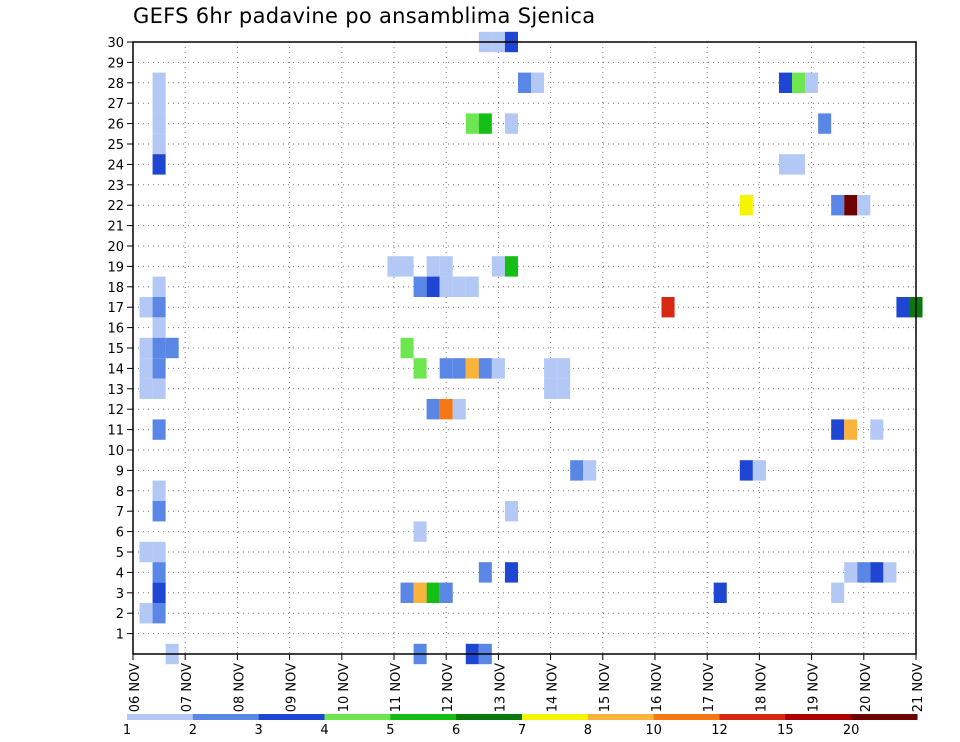 This screenshot has width=960, height=742. I want to click on x-tick-label: 13 NOV, so click(500, 687).